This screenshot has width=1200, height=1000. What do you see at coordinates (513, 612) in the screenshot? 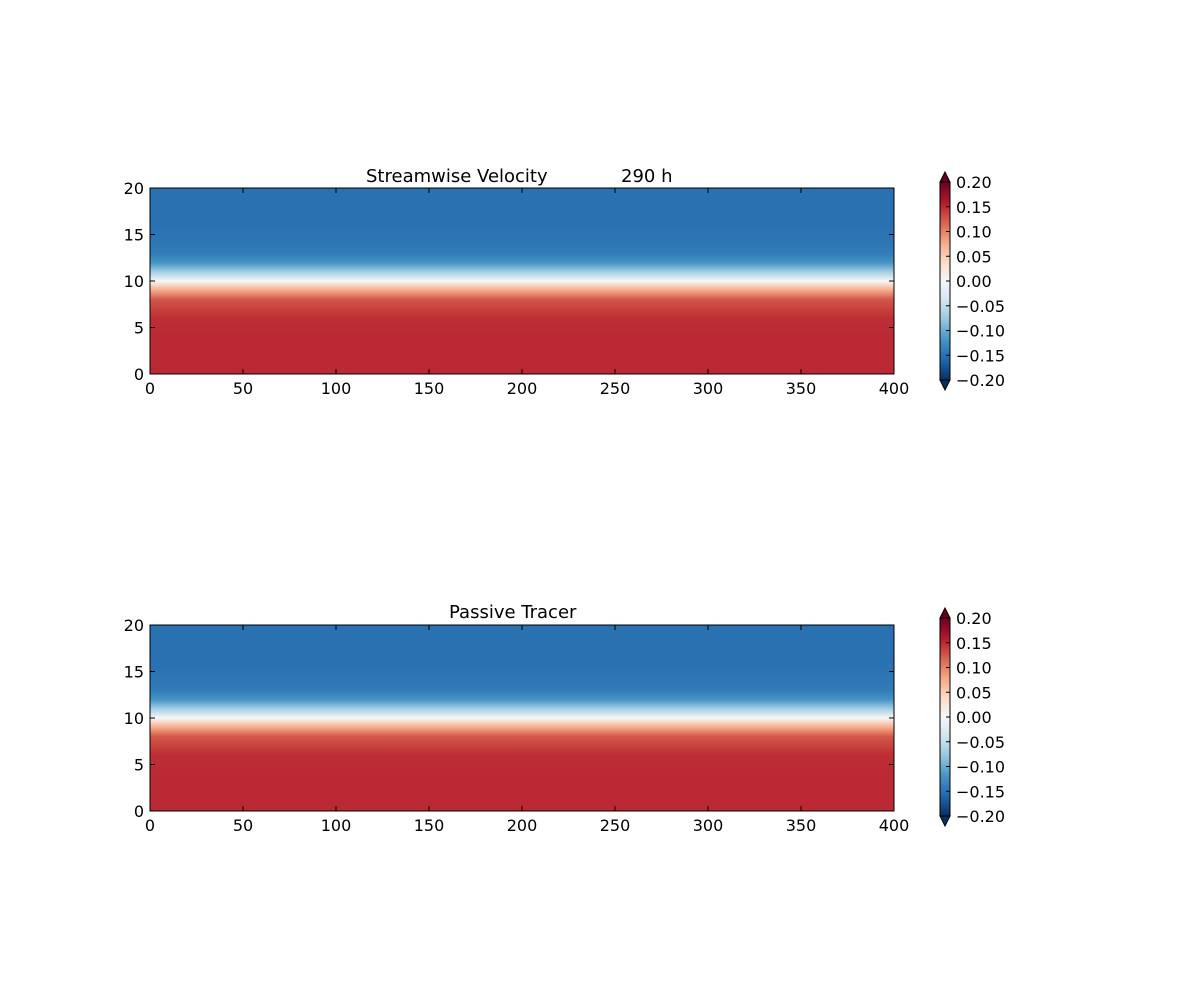
I see `chart-title-2: Passive Tracer` at bounding box center [513, 612].